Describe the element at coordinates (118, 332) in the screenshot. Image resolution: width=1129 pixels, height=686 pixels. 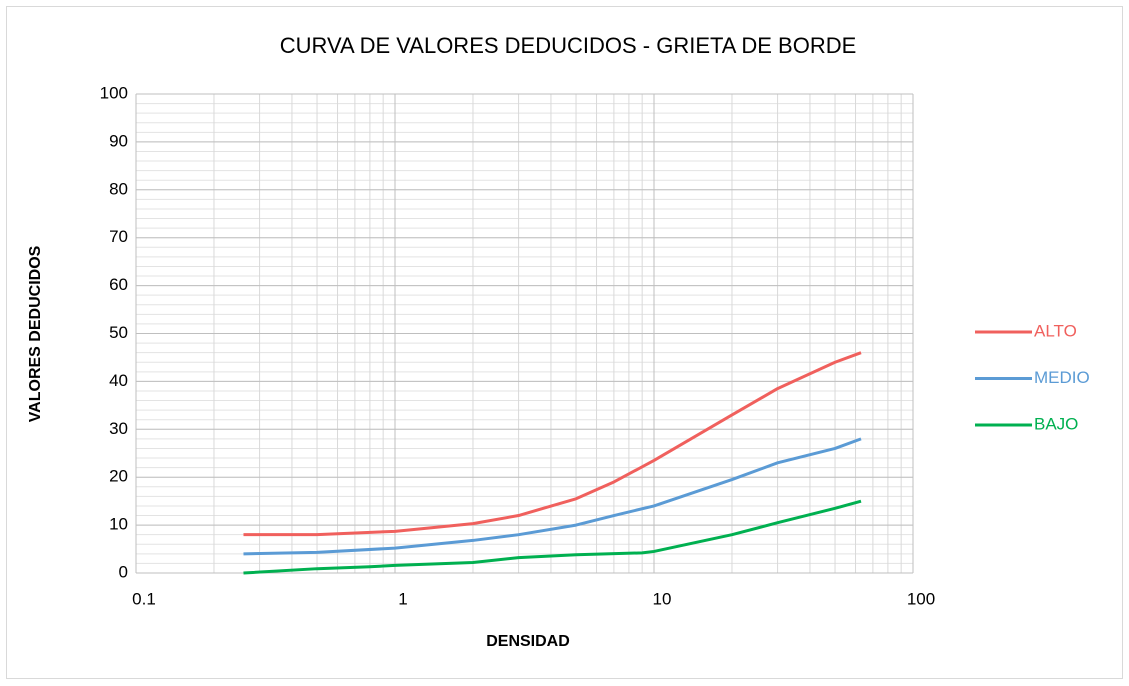
I see `y-tick-label: 50` at that location.